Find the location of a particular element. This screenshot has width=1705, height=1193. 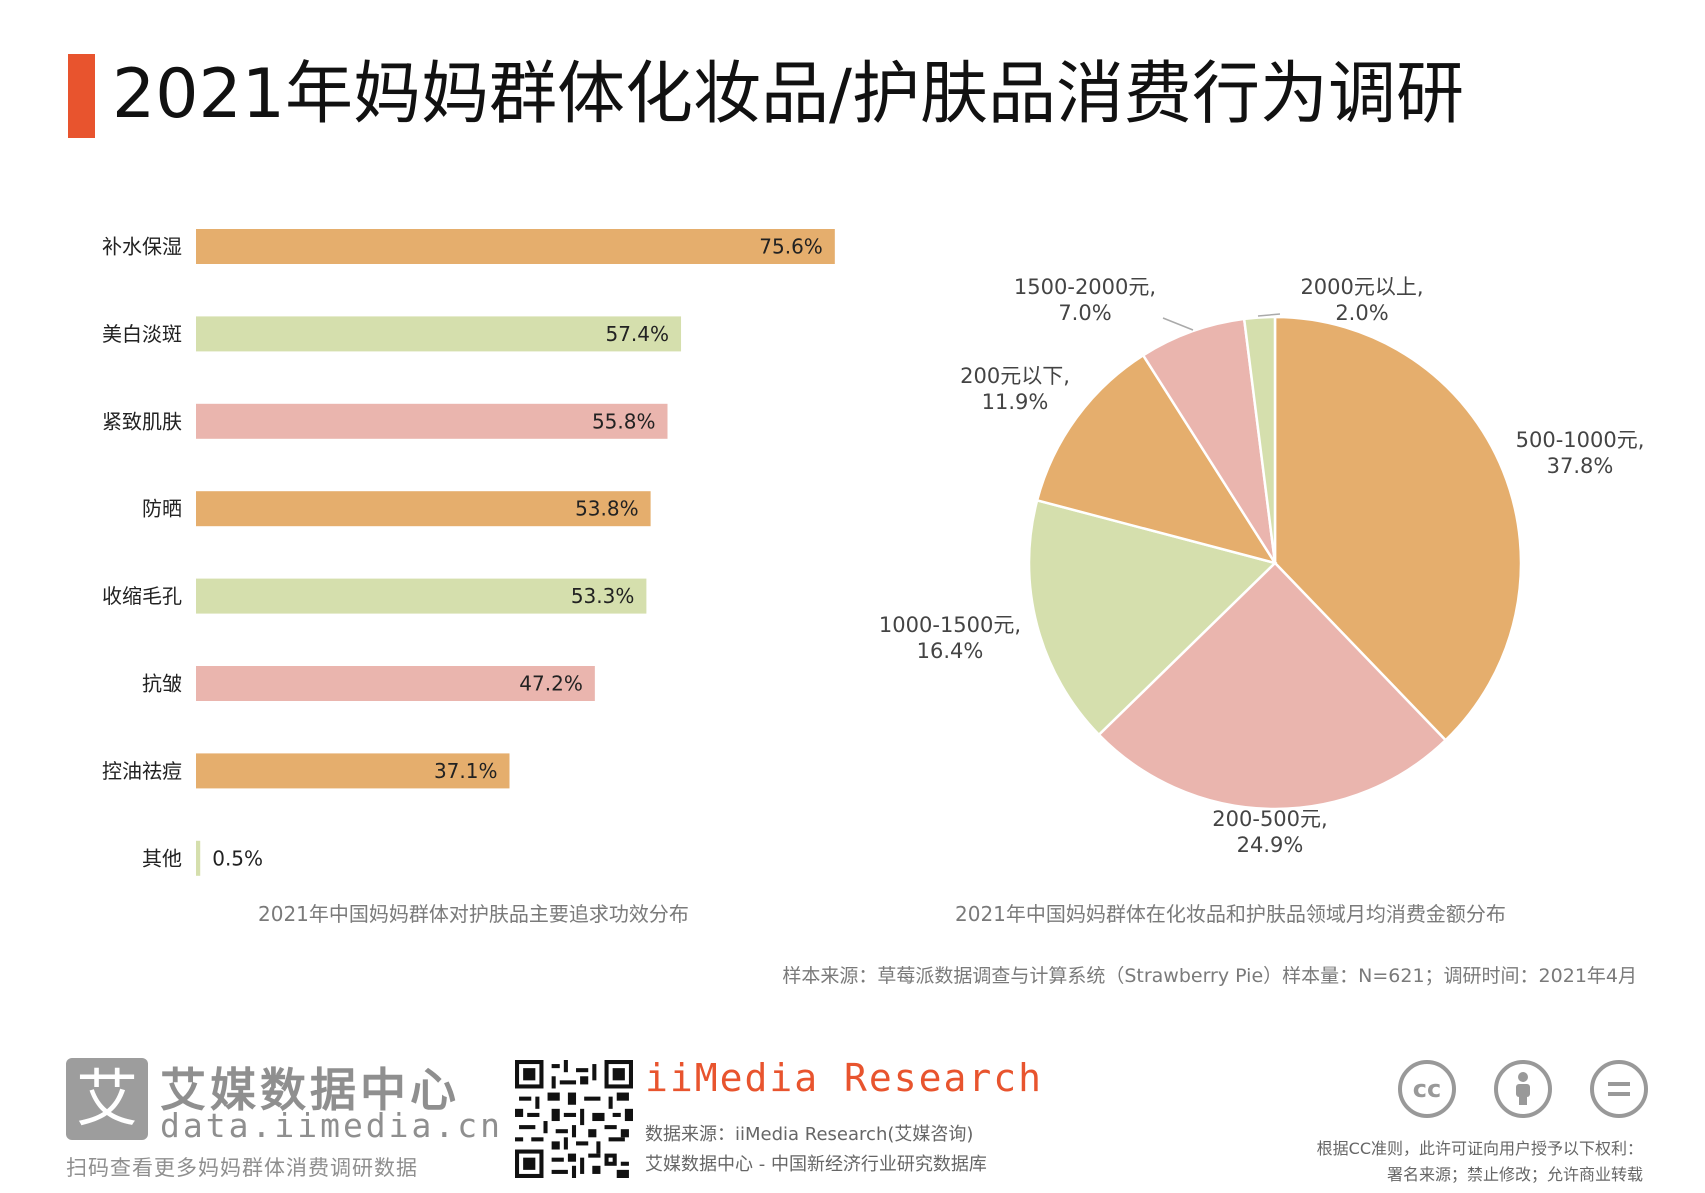

logo-name: 艾媒数据中心 is located at coordinates (310, 1090).